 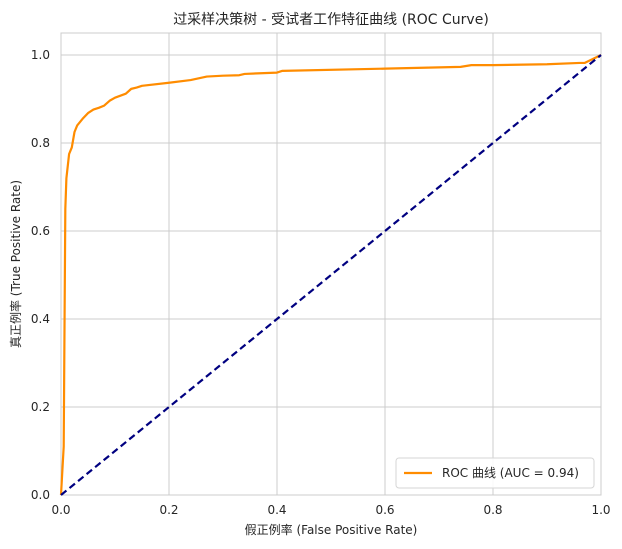 What do you see at coordinates (510, 473) in the screenshot?
I see `legend-label-roc: ROC 曲线 (AUC = 0.94)` at bounding box center [510, 473].